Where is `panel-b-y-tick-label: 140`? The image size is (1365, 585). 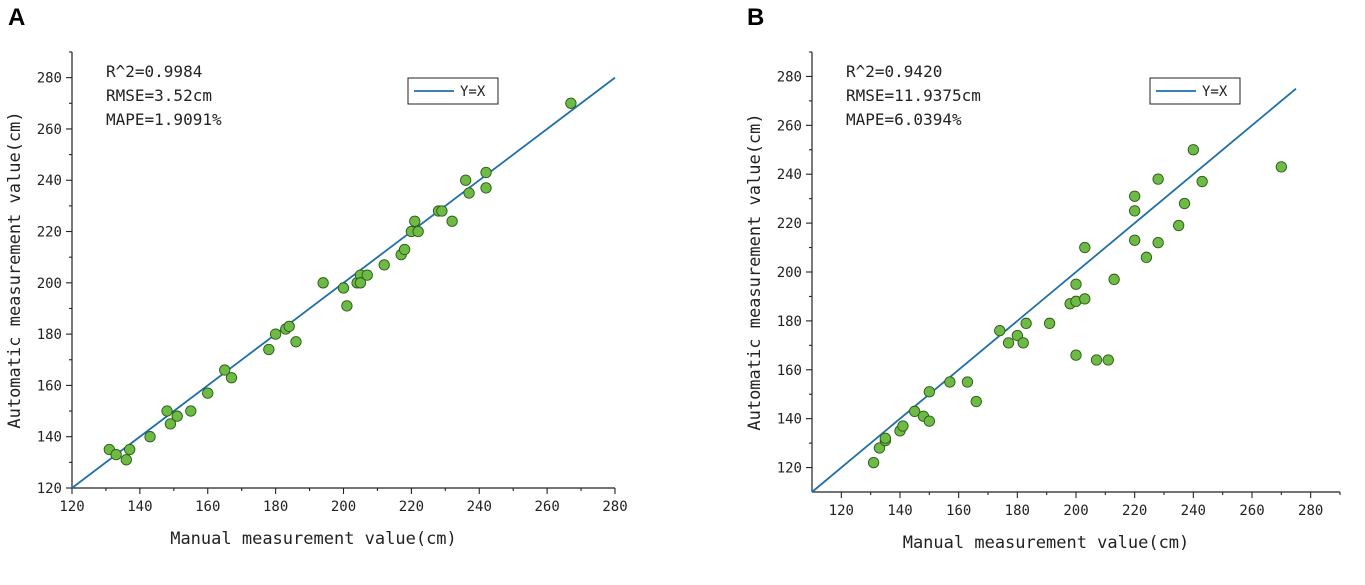
panel-b-y-tick-label: 140 is located at coordinates (789, 420).